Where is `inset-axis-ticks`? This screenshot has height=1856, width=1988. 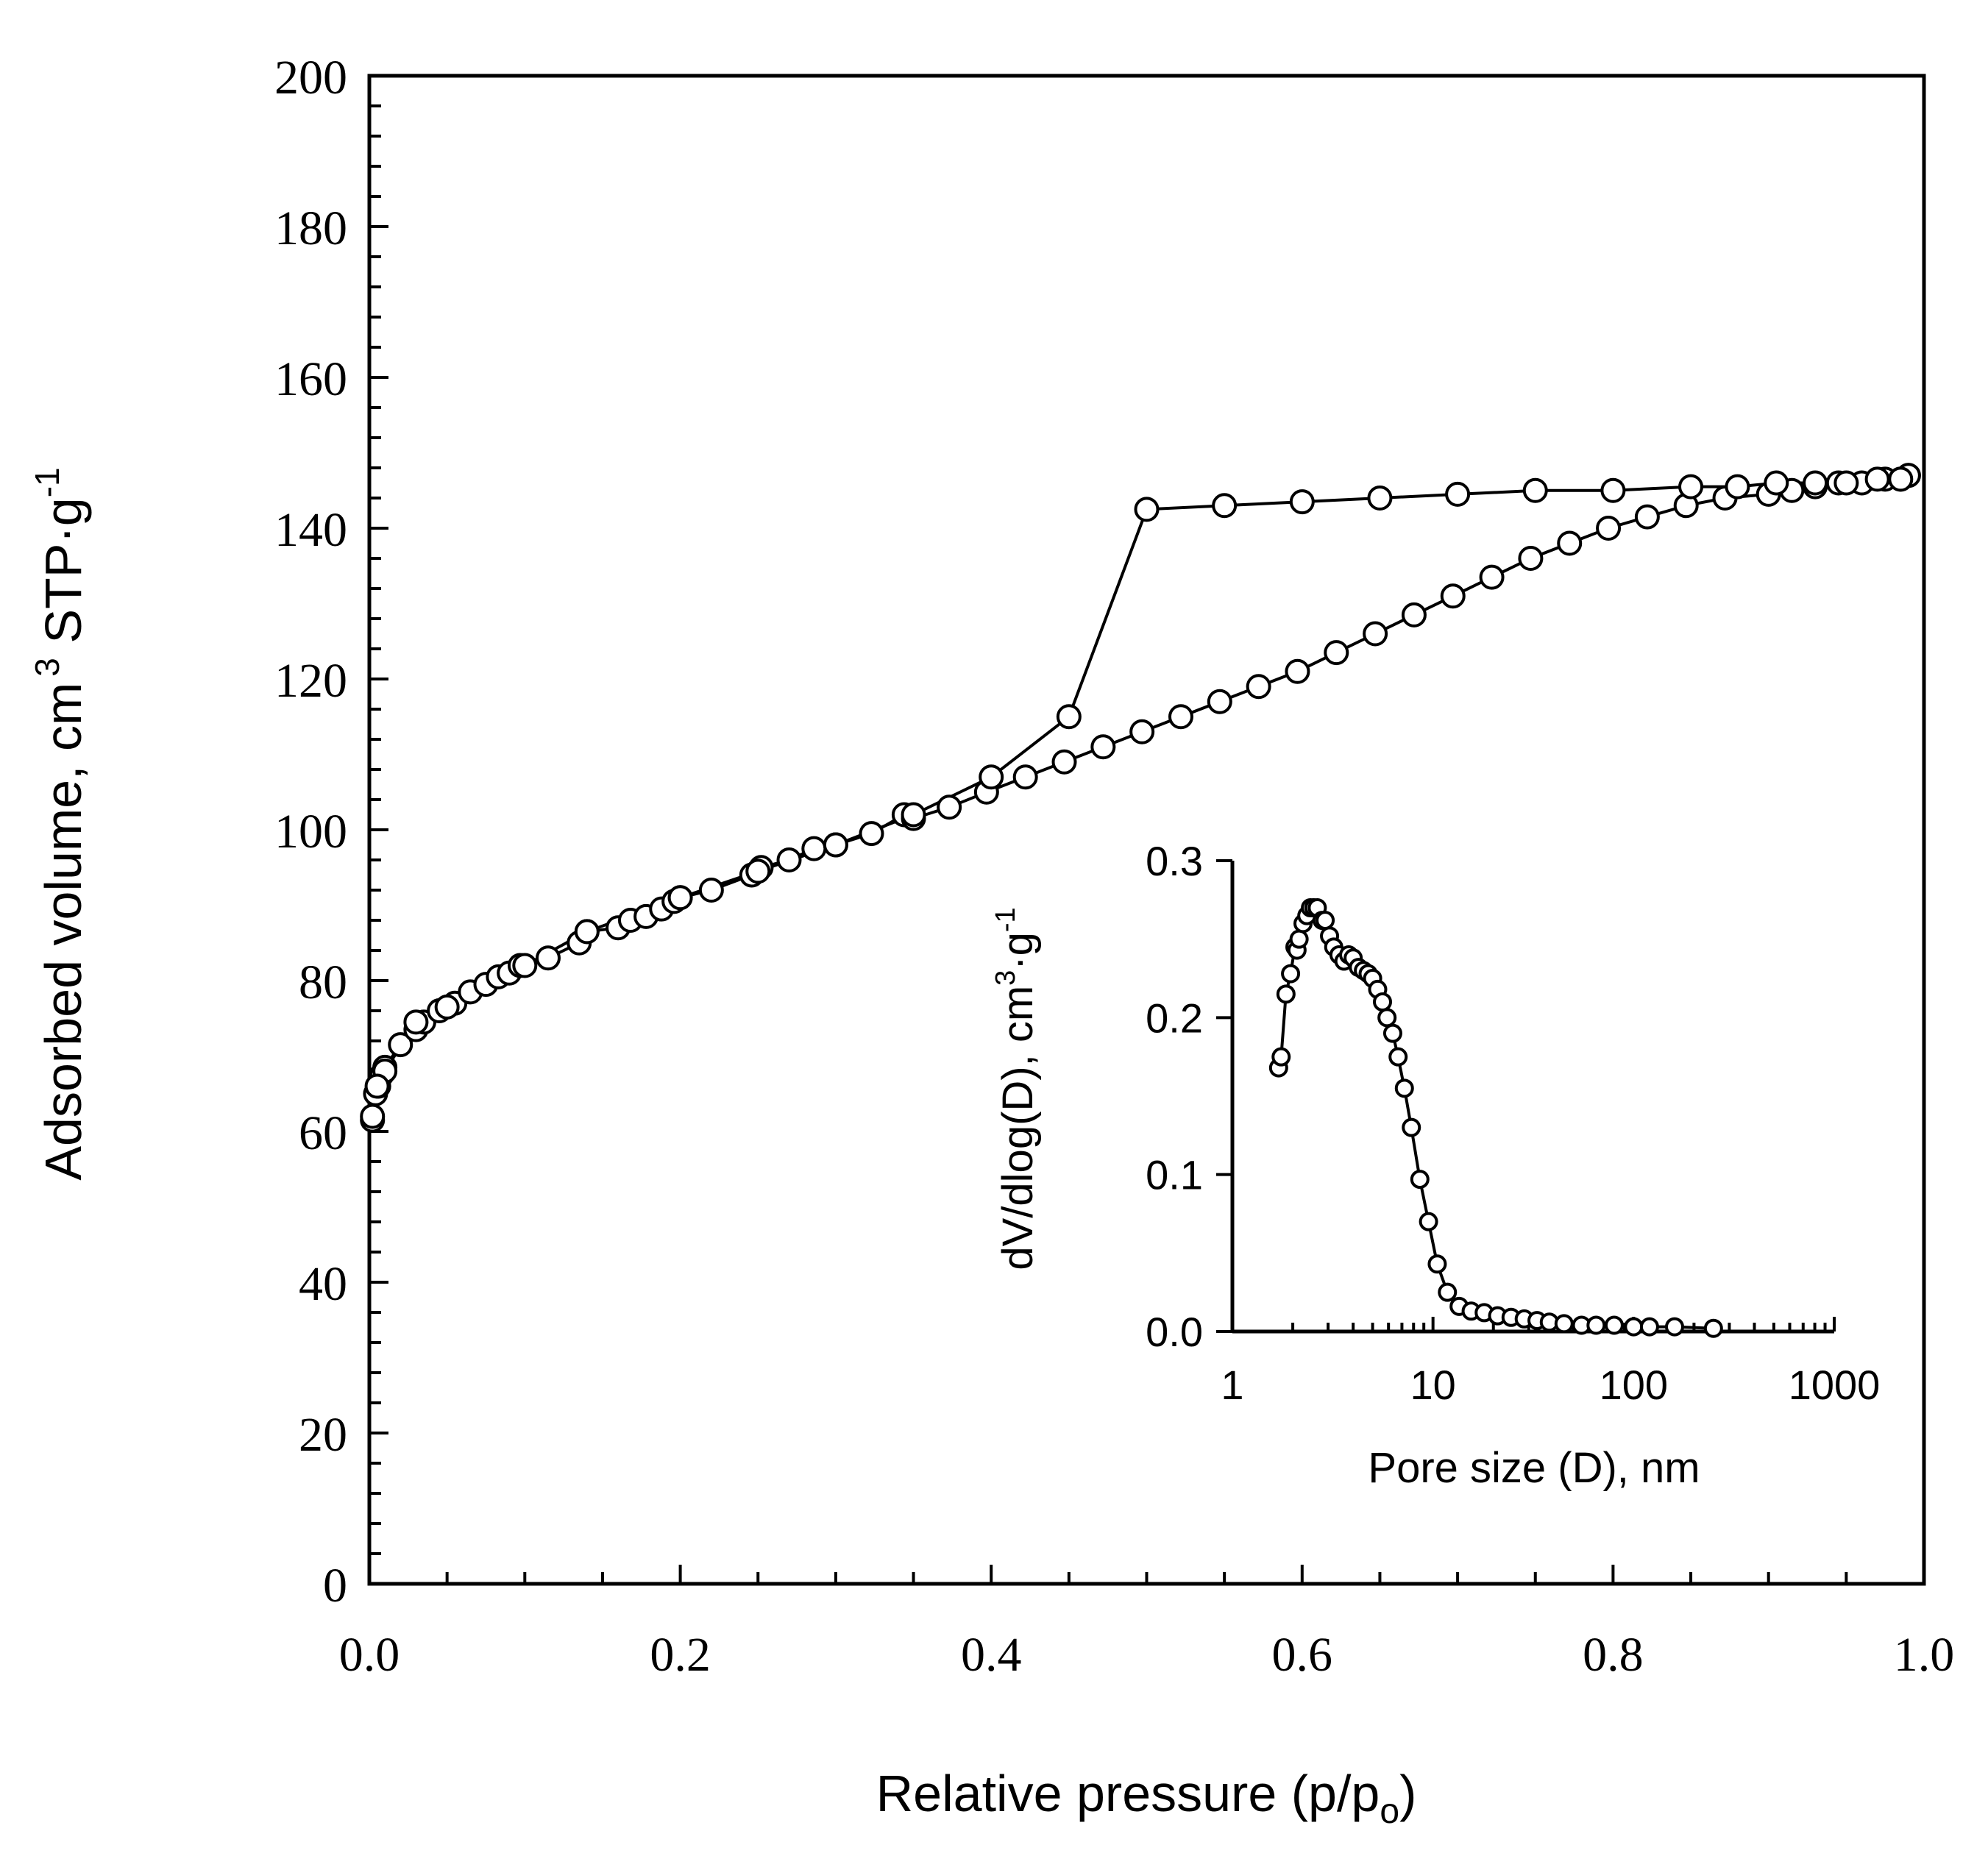
inset-axis-ticks is located at coordinates (1526, 1096).